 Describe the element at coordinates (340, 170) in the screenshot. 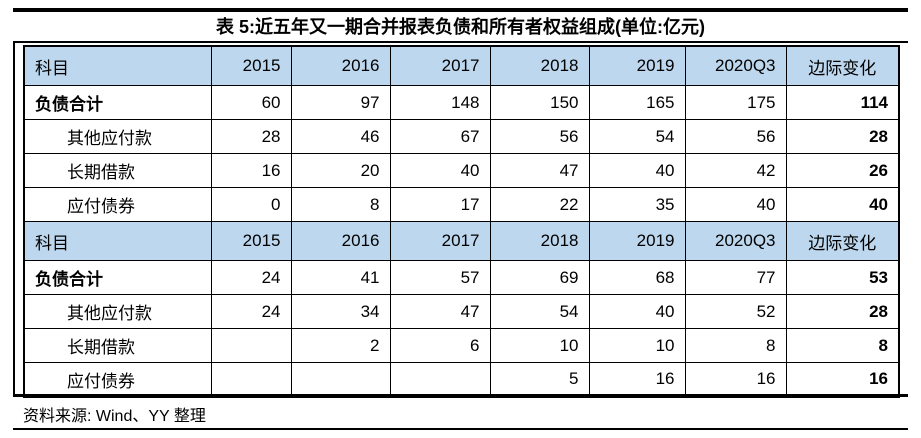

I see `value-cell: 20` at that location.